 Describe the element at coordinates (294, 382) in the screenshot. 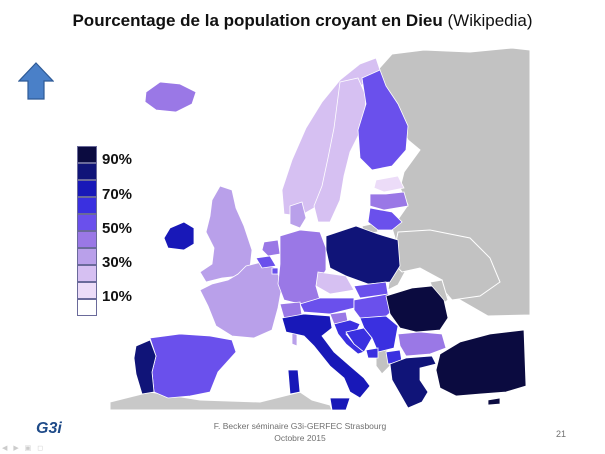

I see `sardinia-region` at that location.